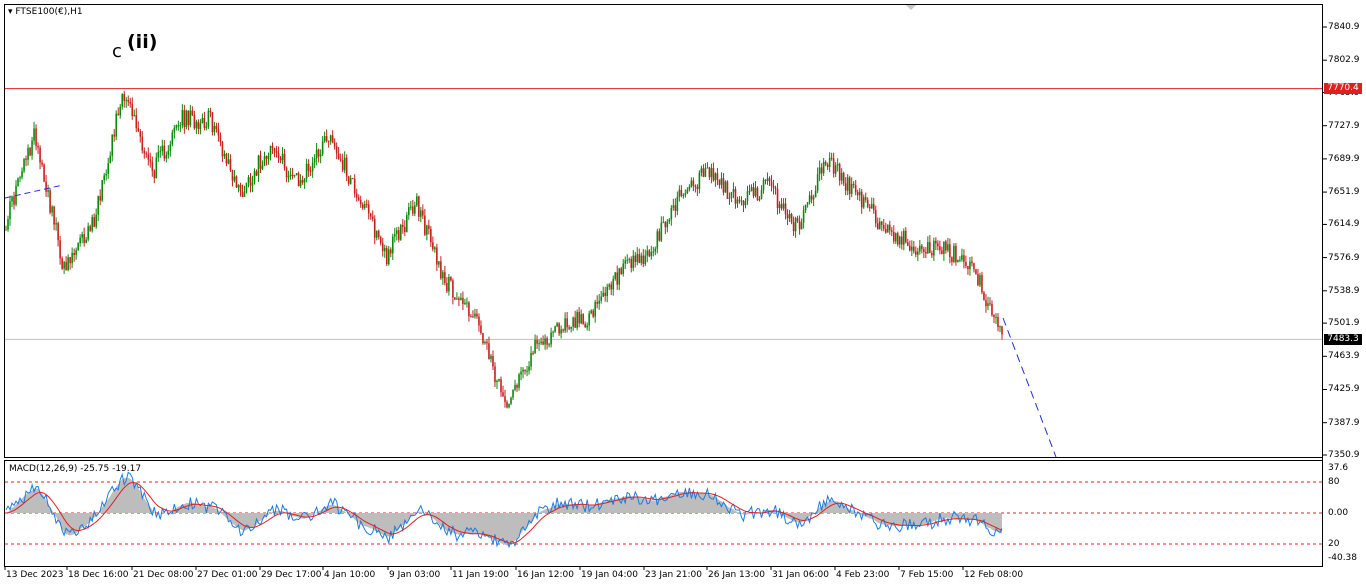 This screenshot has width=1366, height=588. What do you see at coordinates (1344, 389) in the screenshot?
I see `price-tick-label: 7425.9` at bounding box center [1344, 389].